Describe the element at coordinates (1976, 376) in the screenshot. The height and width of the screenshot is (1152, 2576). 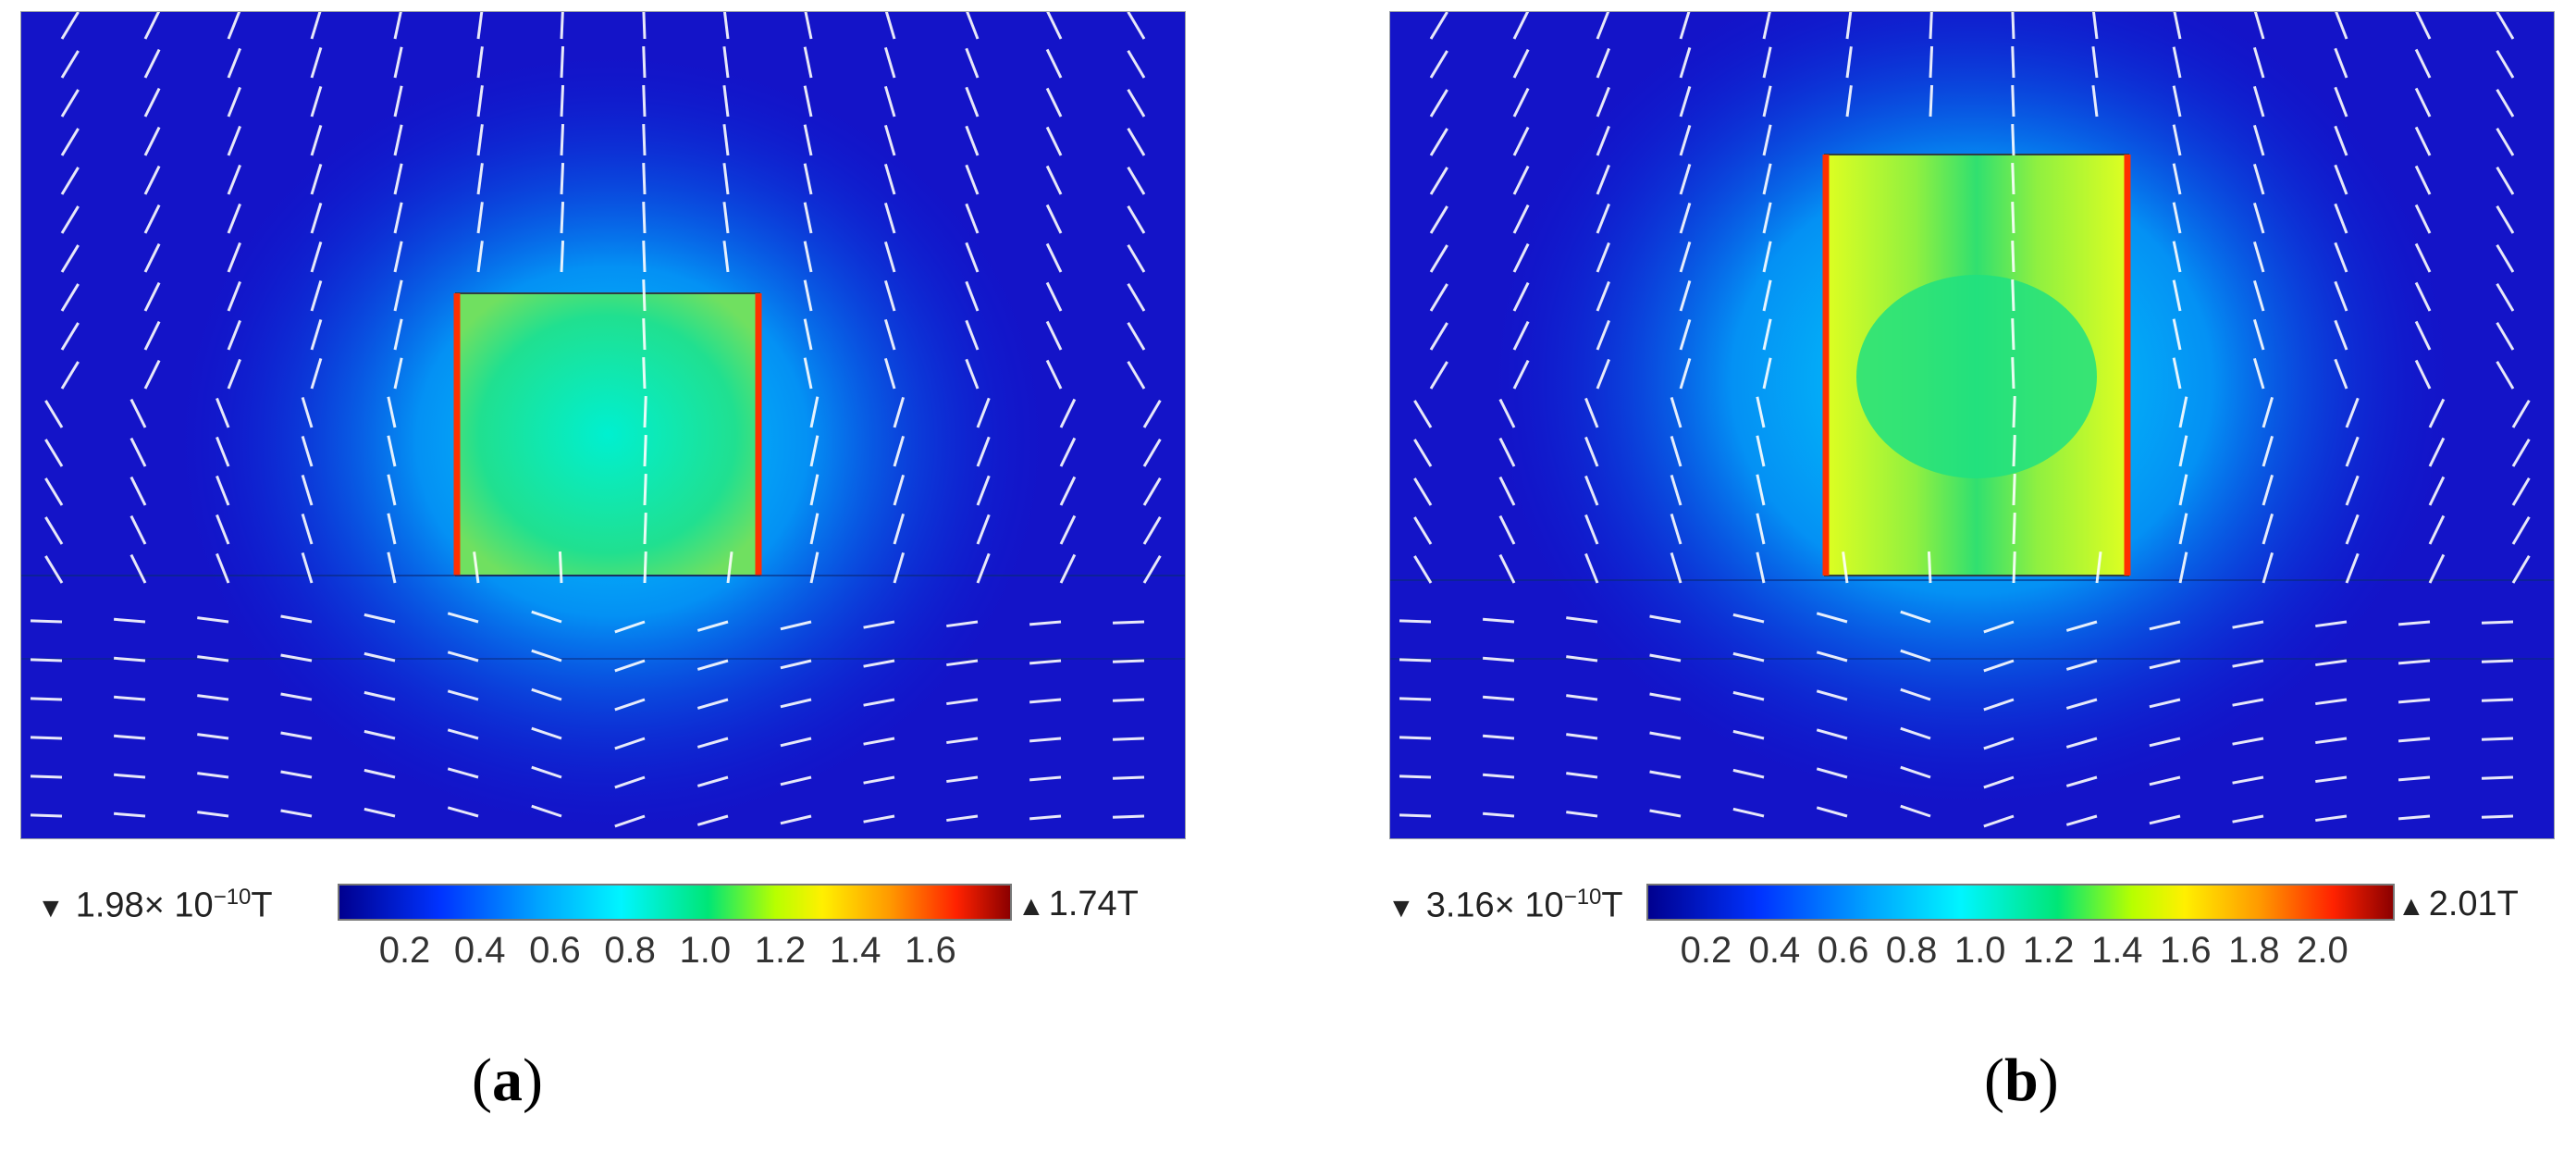
I see `magnet-center-region` at that location.